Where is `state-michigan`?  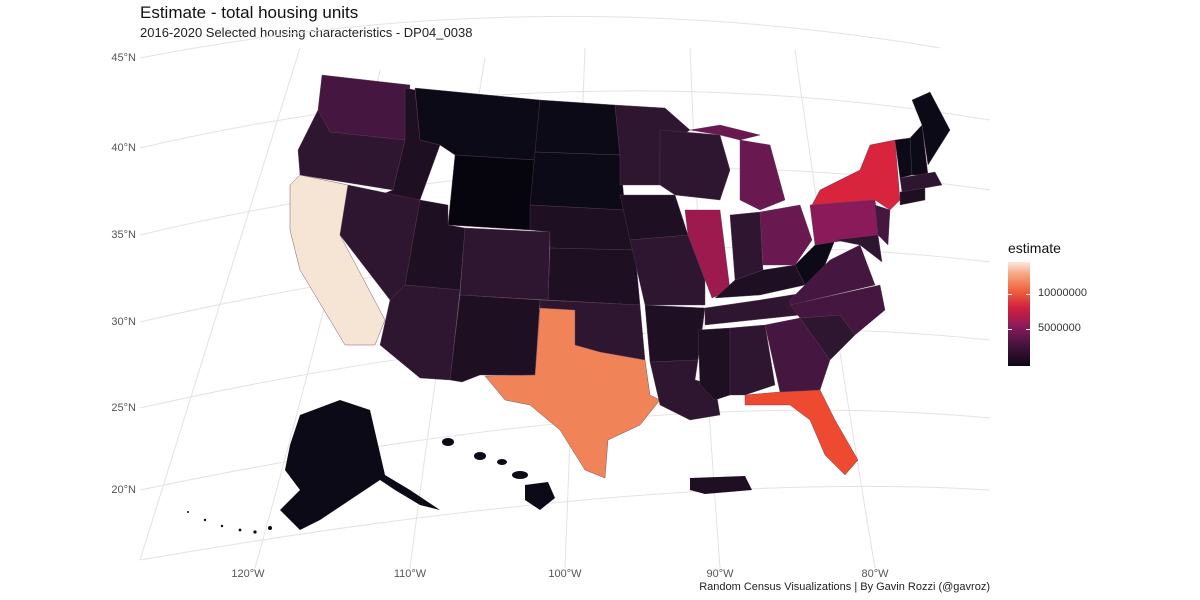 state-michigan is located at coordinates (762, 175).